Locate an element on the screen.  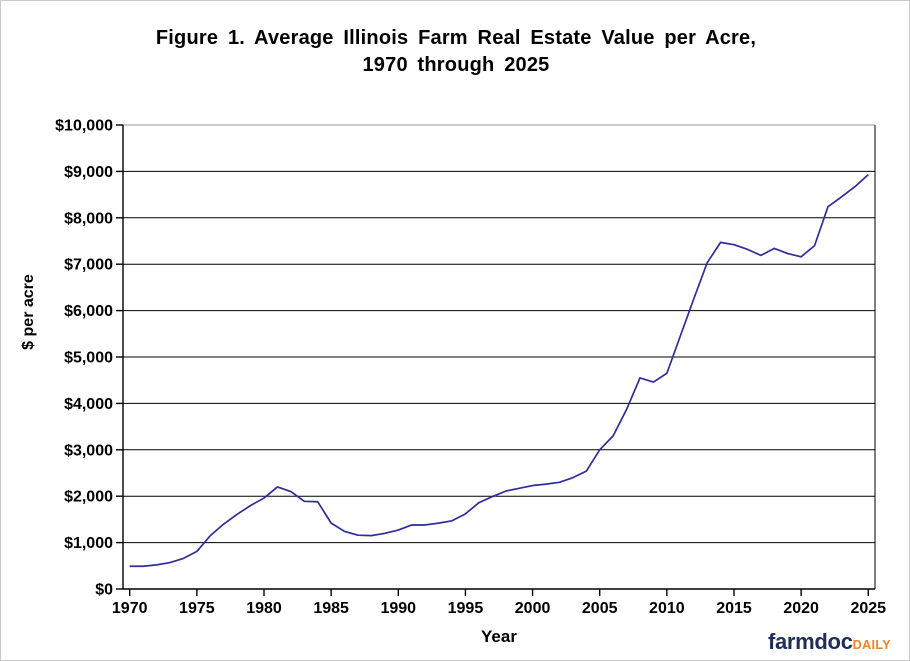
x-tick-label: 1975 is located at coordinates (197, 608).